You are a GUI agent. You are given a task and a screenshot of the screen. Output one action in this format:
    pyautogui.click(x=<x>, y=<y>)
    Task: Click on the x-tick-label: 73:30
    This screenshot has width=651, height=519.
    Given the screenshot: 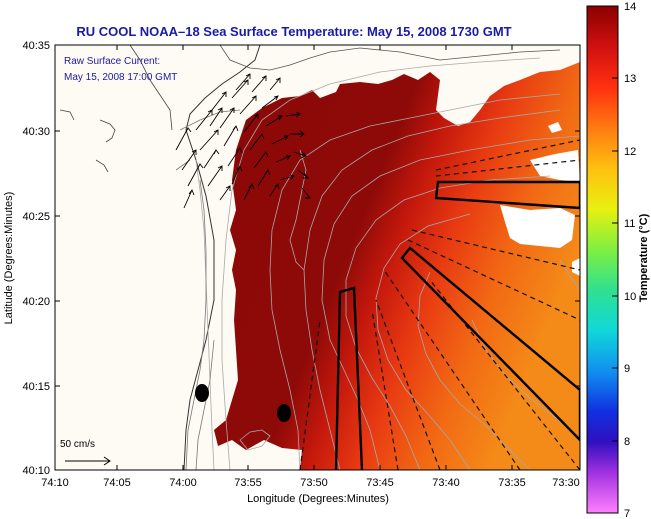 What is the action you would take?
    pyautogui.click(x=566, y=483)
    